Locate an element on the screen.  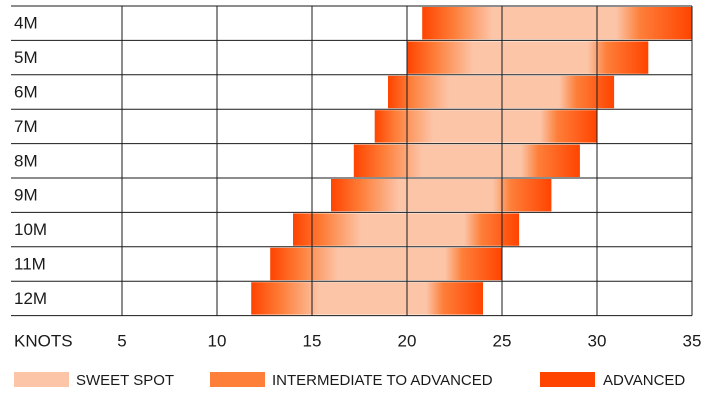
x-tick-label: 30 is located at coordinates (597, 340).